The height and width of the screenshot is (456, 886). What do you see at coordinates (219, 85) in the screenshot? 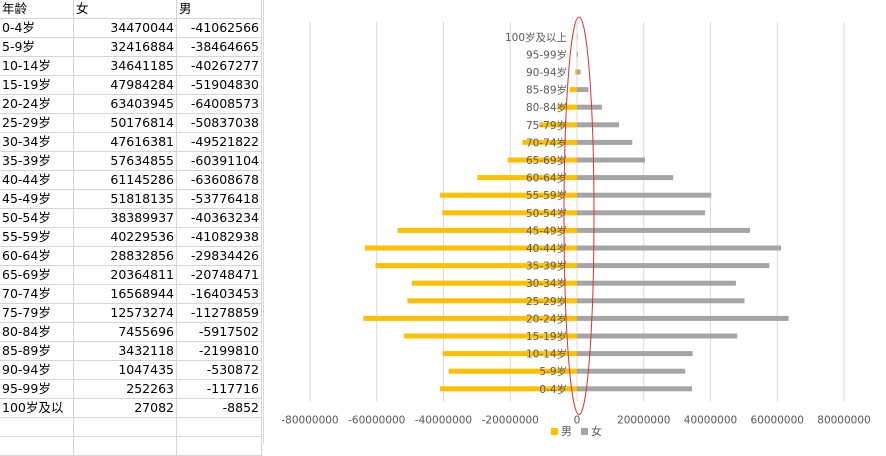
I see `cell: -51904830` at bounding box center [219, 85].